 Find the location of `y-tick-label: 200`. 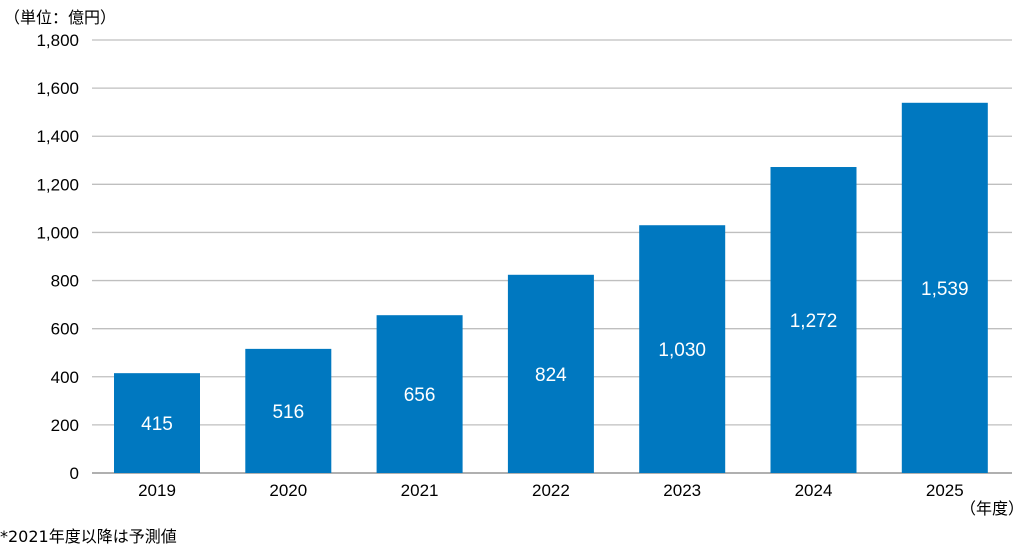

y-tick-label: 200 is located at coordinates (65, 425).